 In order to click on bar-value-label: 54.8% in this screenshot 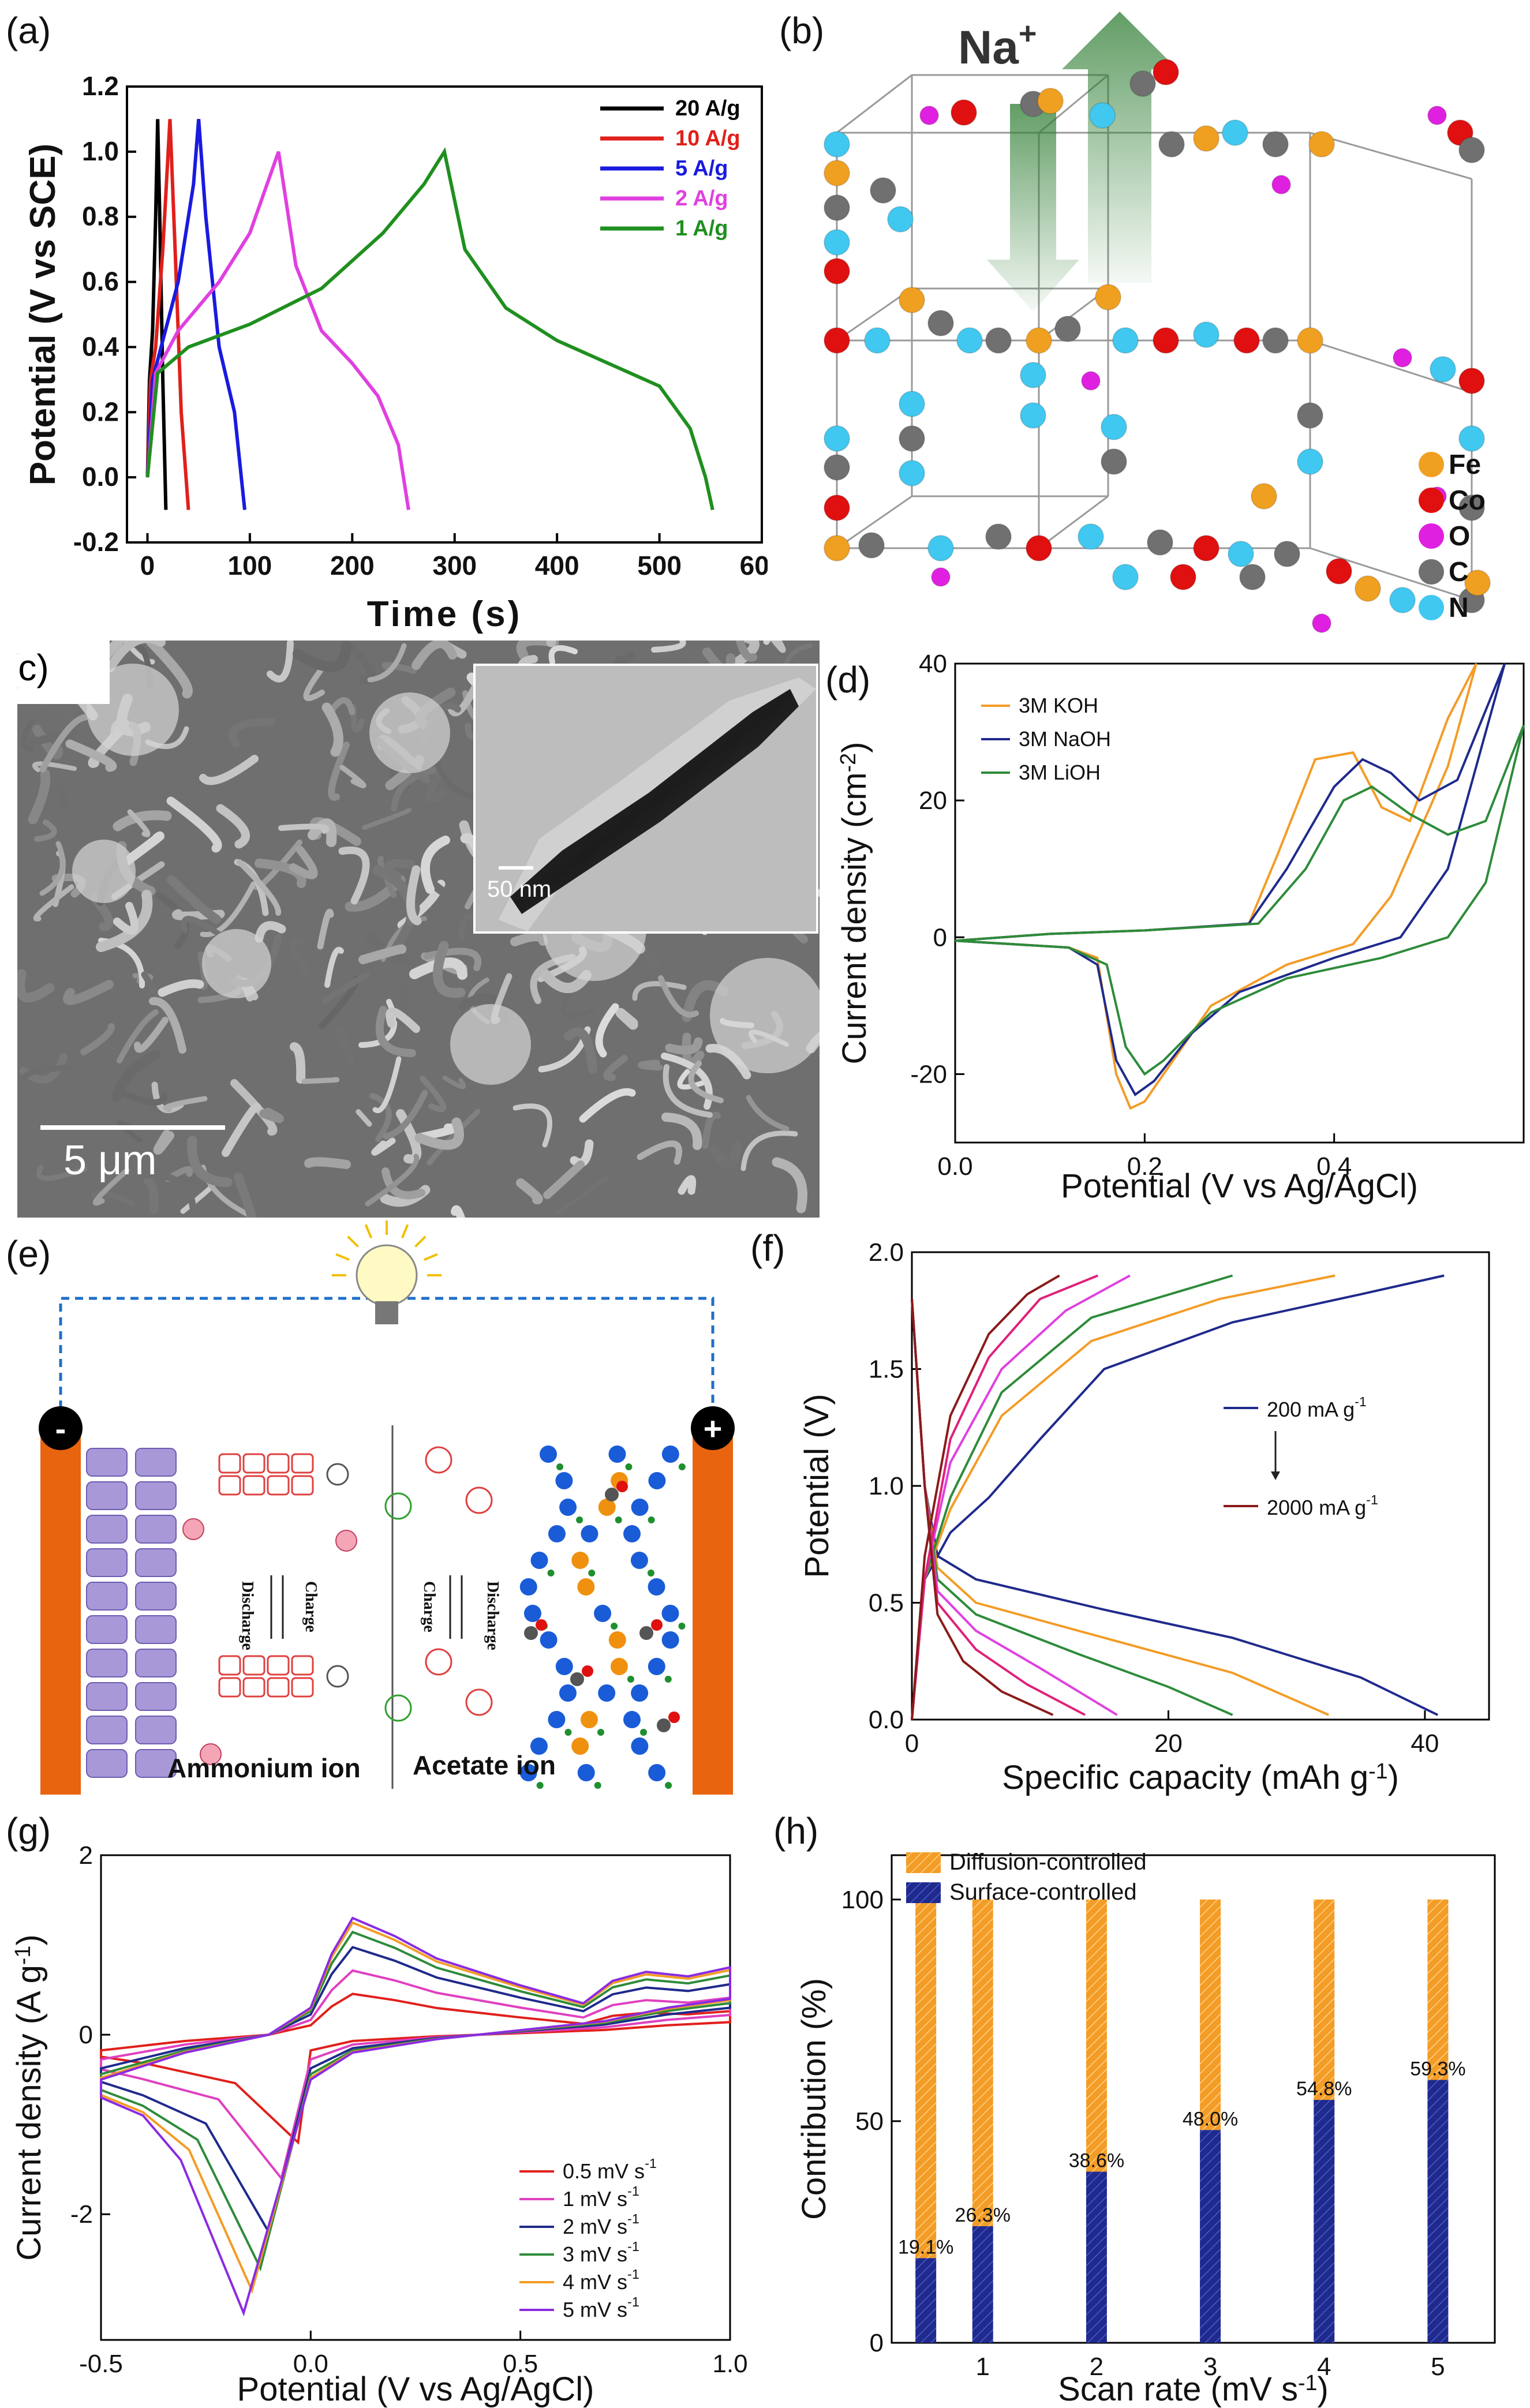, I will do `click(1324, 2089)`.